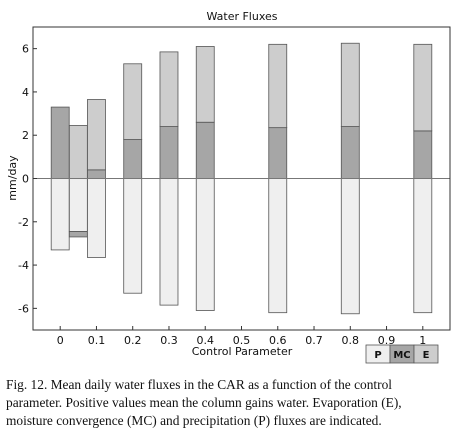 Image resolution: width=451 pixels, height=434 pixels. I want to click on legend-label-p: P, so click(377, 355).